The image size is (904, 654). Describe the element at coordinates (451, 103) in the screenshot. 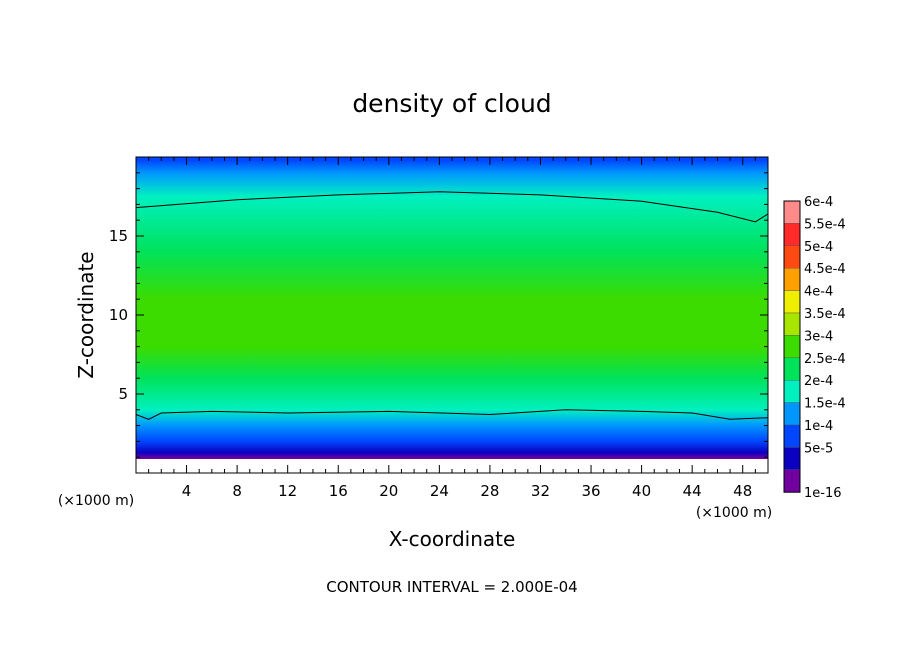

I see `chart-title: density of cloud` at that location.